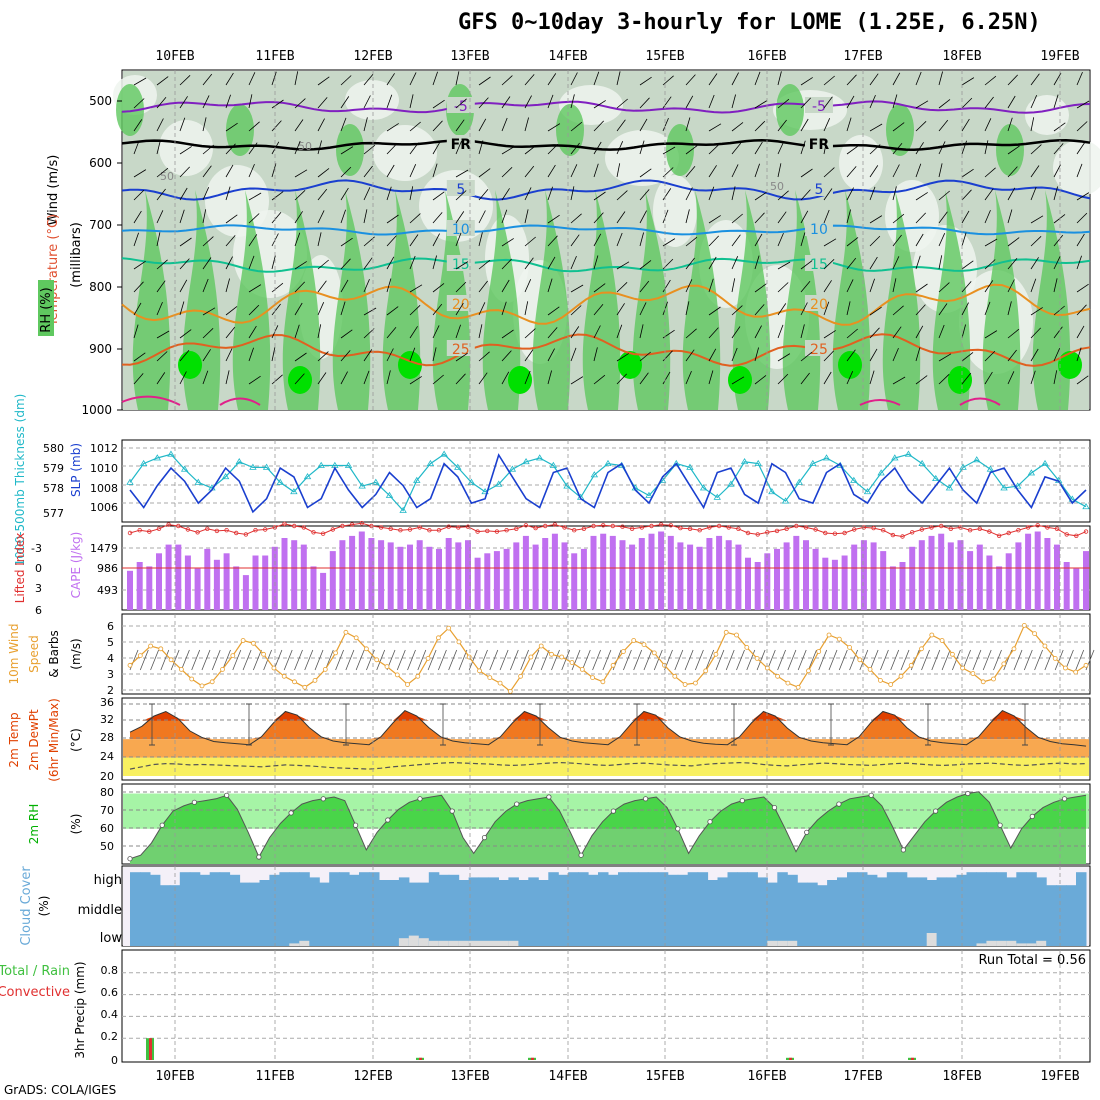 Image resolution: width=1100 pixels, height=1100 pixels. What do you see at coordinates (274, 1076) in the screenshot?
I see `date-label-bottom: 11FEB` at bounding box center [274, 1076].